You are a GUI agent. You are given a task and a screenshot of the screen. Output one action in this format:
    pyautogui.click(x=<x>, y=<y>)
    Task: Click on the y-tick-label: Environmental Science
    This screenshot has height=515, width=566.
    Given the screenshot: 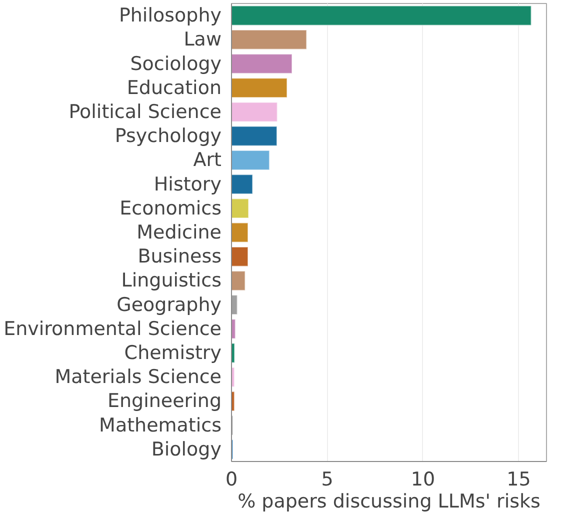 What is the action you would take?
    pyautogui.click(x=113, y=329)
    